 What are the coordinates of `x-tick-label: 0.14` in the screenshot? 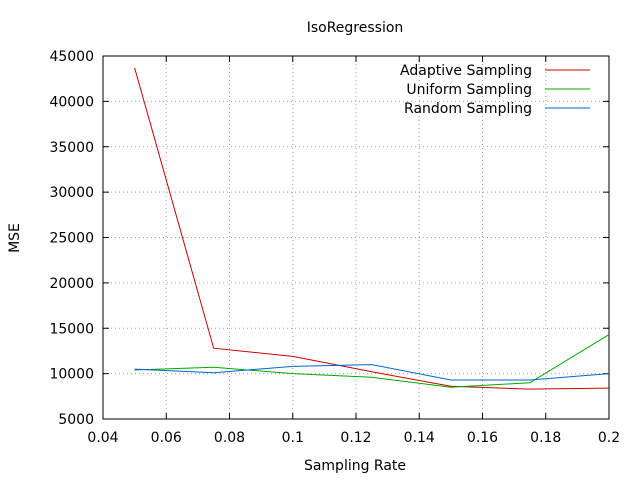 It's located at (419, 438).